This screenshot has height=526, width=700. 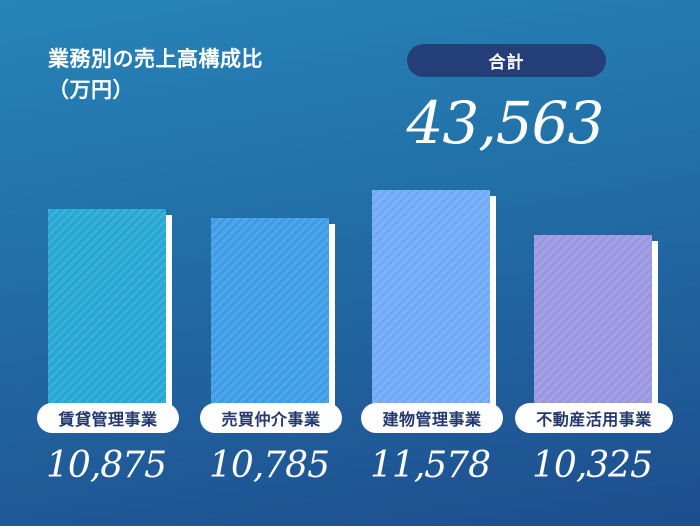 What do you see at coordinates (91, 90) in the screenshot?
I see `chart-title-unit: （万円）` at bounding box center [91, 90].